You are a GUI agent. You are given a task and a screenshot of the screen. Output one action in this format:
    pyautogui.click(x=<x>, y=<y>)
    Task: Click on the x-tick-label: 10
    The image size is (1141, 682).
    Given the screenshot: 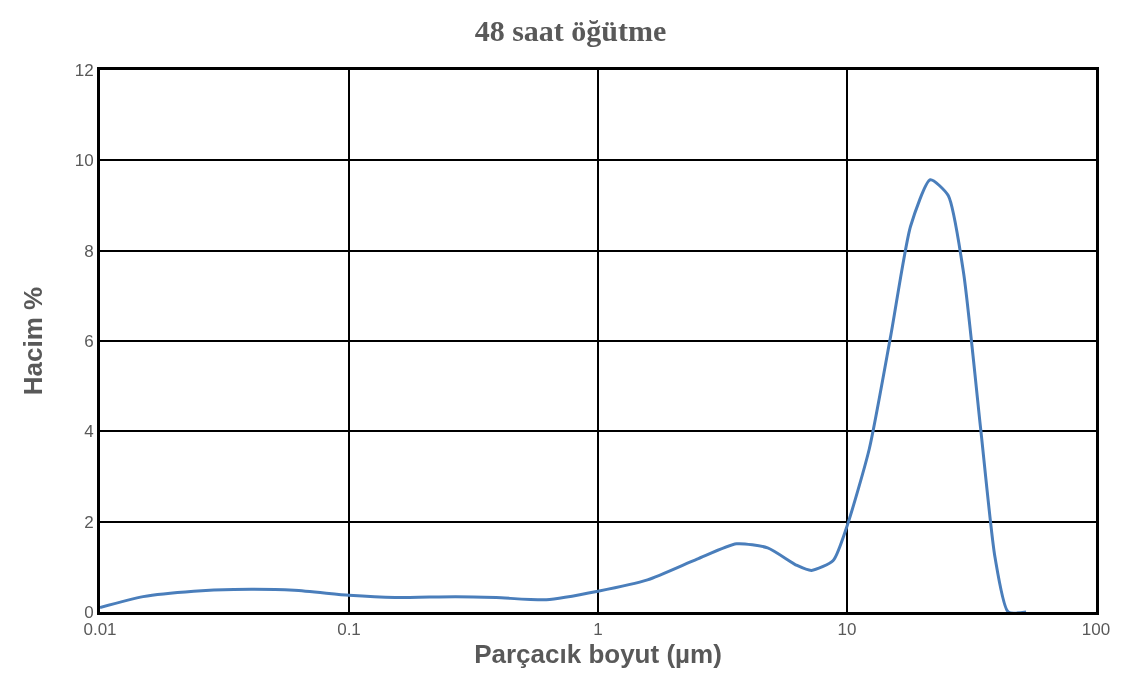 What is the action you would take?
    pyautogui.click(x=847, y=630)
    